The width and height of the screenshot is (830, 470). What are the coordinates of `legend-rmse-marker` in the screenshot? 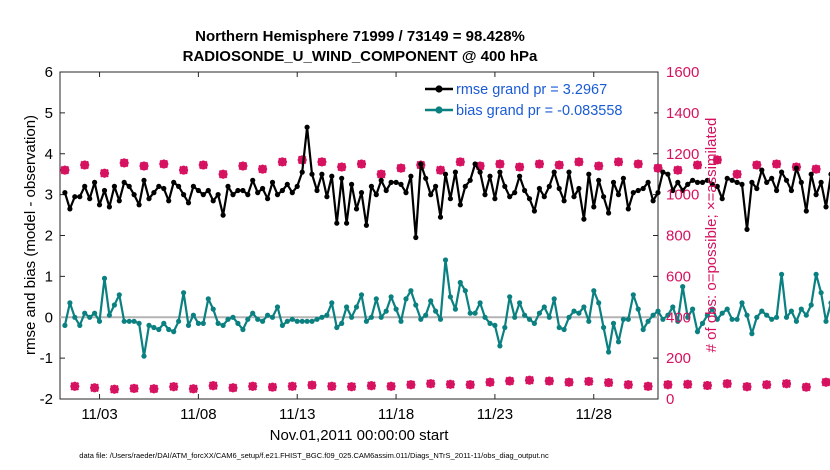 It's located at (439, 89).